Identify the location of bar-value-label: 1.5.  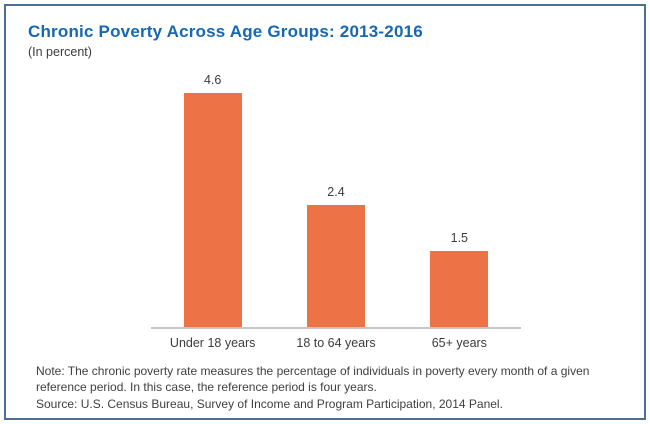
(459, 237).